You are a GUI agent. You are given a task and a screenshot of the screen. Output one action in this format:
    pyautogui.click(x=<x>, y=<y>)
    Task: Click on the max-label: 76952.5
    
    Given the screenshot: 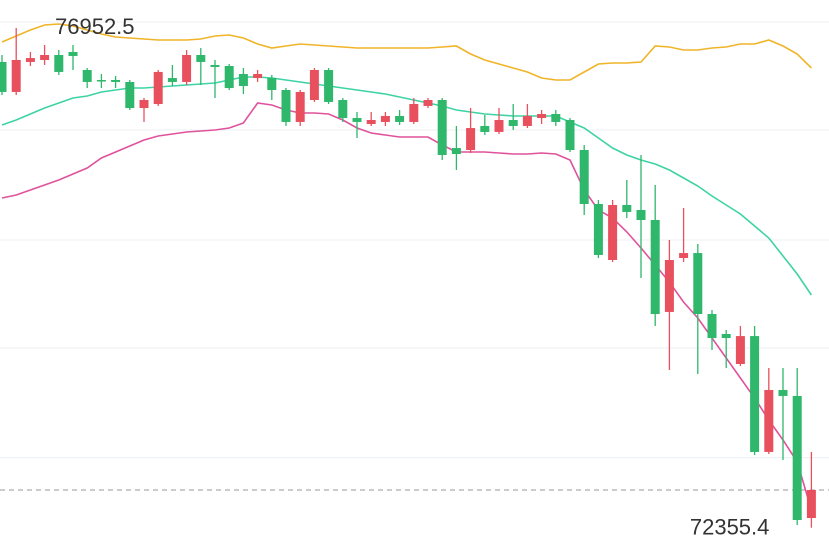 What is the action you would take?
    pyautogui.click(x=95, y=26)
    